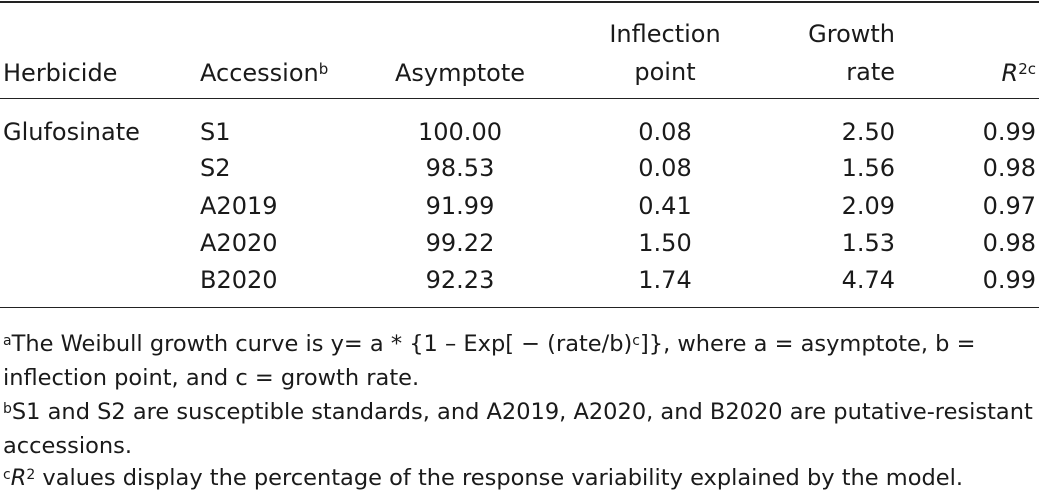  Describe the element at coordinates (665, 53) in the screenshot. I see `header-inflection: Inflection point` at that location.